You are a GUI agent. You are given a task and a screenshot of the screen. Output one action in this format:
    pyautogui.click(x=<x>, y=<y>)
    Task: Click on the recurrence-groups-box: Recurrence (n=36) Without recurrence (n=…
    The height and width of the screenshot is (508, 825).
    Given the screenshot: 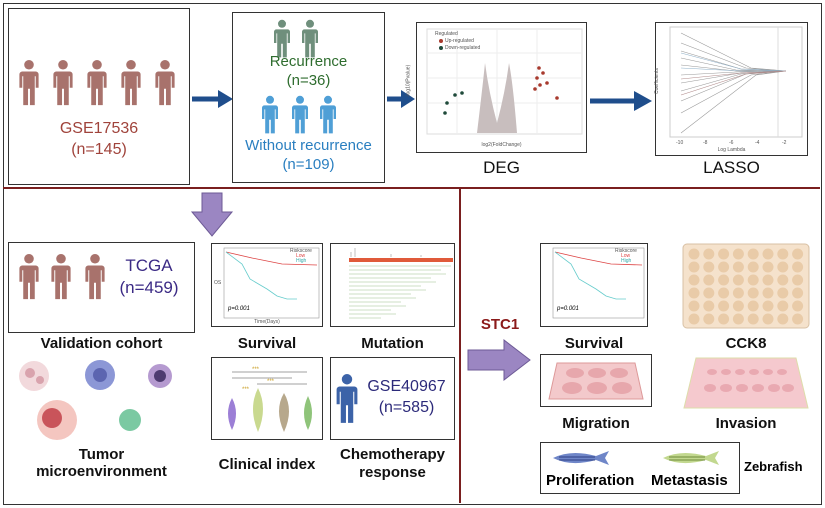 What is the action you would take?
    pyautogui.click(x=308, y=97)
    